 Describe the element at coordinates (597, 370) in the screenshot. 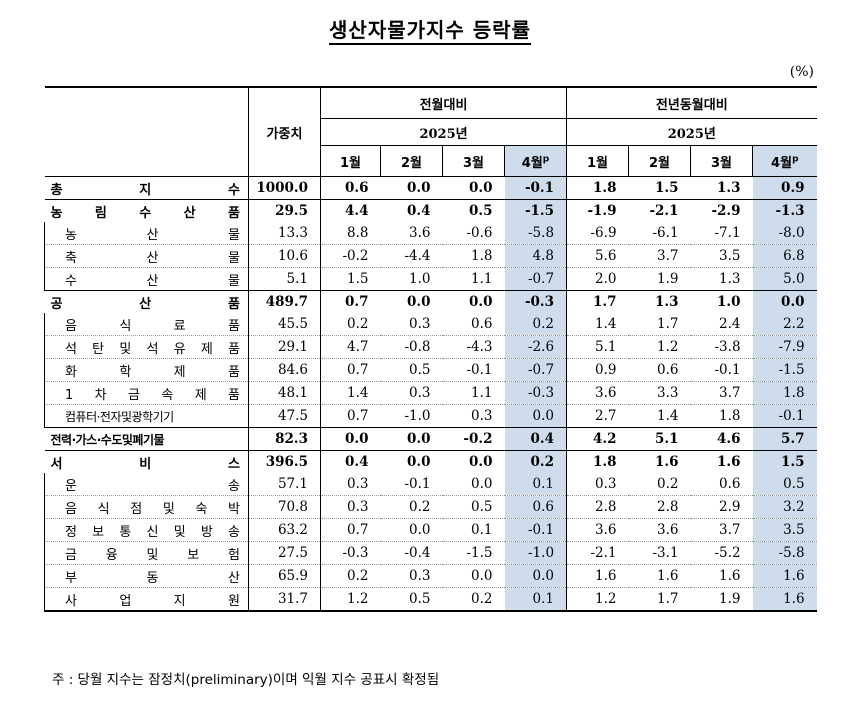

I see `yoy-value: 0.9` at that location.